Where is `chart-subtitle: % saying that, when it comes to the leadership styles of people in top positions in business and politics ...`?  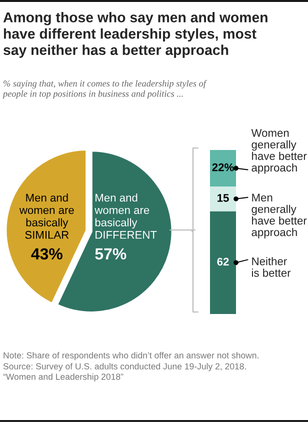 chart-subtitle: % saying that, when it comes to the leadership styles of people in top positions in business and politics ... is located at coordinates (104, 89).